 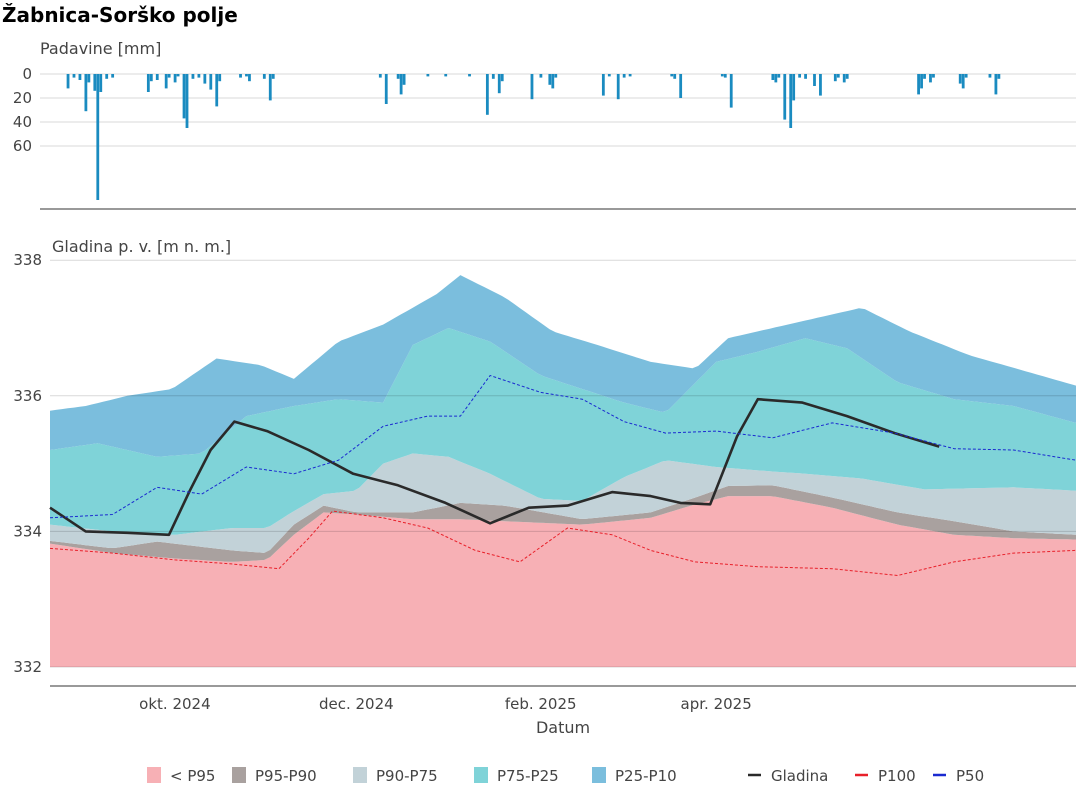 What do you see at coordinates (120, 15) in the screenshot?
I see `chart-title: Žabnica-Sorško polje` at bounding box center [120, 15].